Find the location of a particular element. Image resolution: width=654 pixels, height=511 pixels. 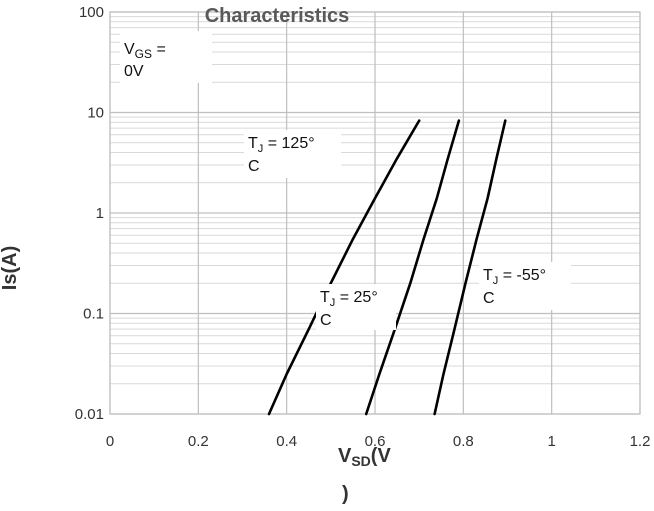

t25-annotation: TJ = 25° C is located at coordinates (356, 307).